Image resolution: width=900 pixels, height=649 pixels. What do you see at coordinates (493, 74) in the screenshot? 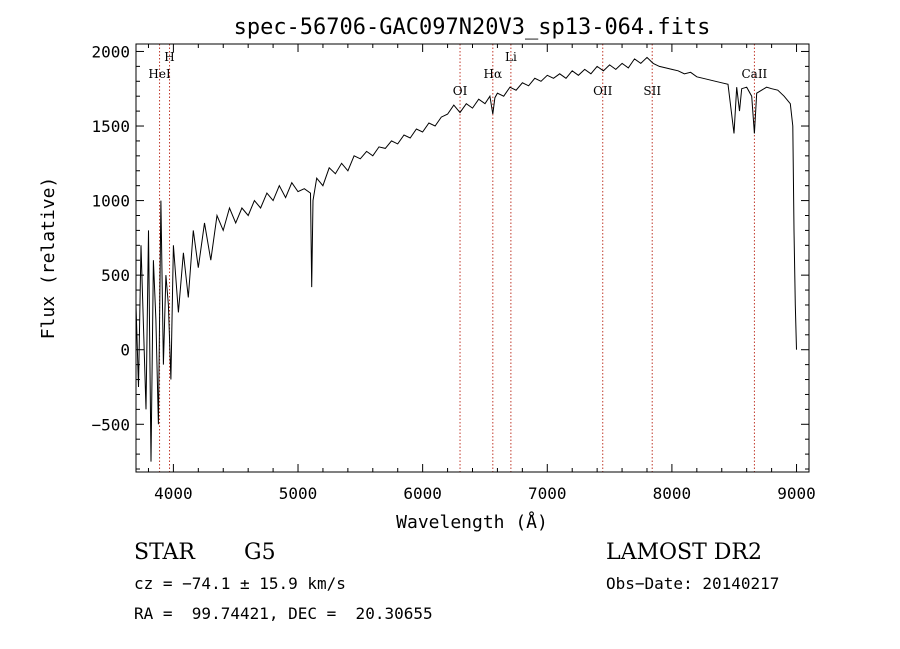
I see `line-marker-label: Hα` at bounding box center [493, 74].